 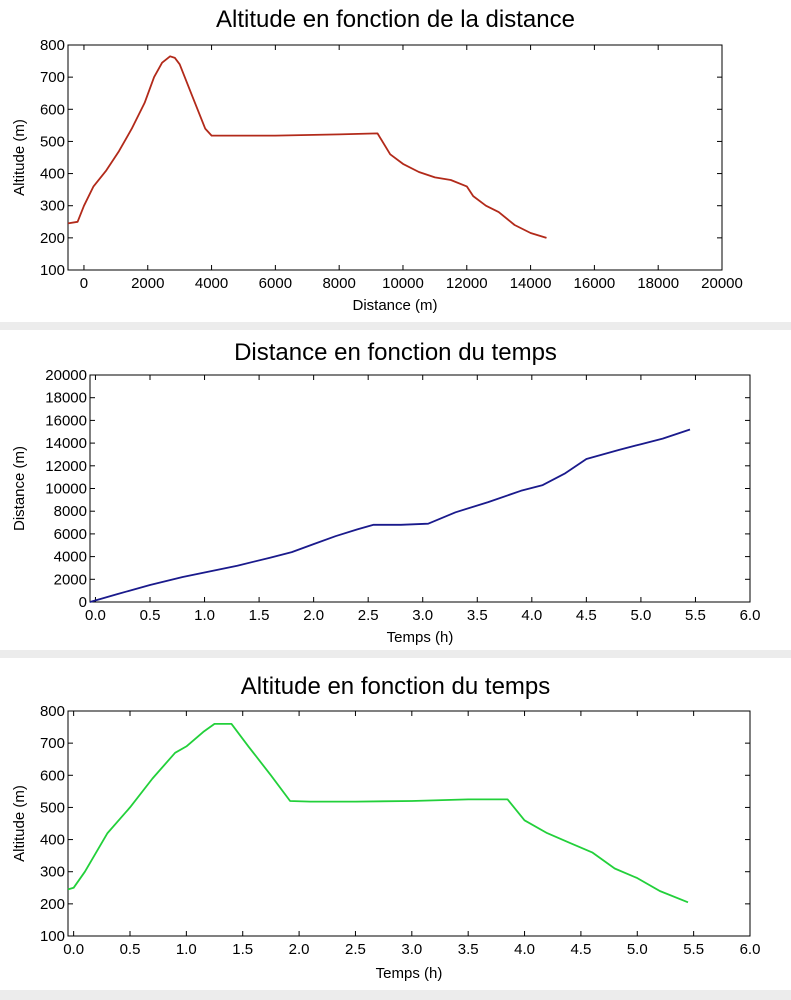 I want to click on y-tick-label: 4000, so click(x=70, y=557).